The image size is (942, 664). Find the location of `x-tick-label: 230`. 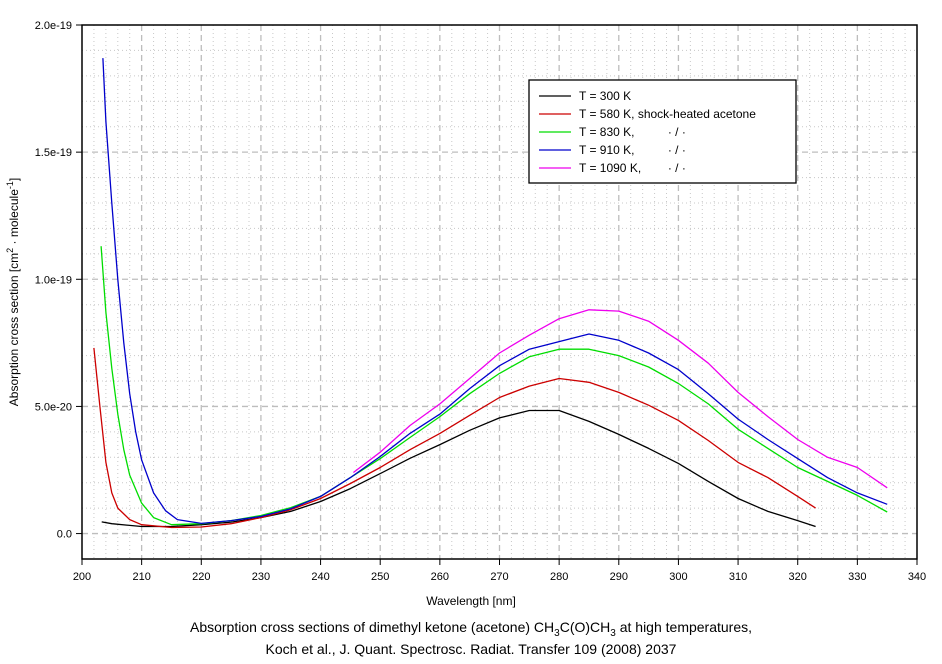

x-tick-label: 230 is located at coordinates (261, 577).